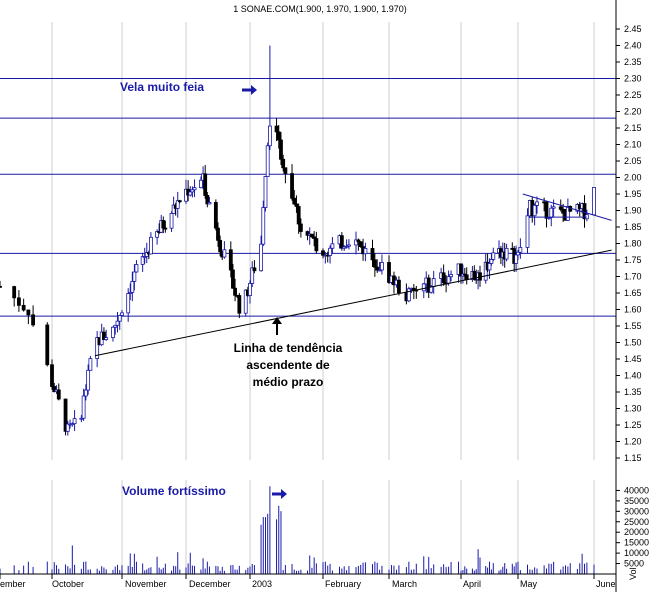  I want to click on y-tick-label: 1.50, so click(633, 343).